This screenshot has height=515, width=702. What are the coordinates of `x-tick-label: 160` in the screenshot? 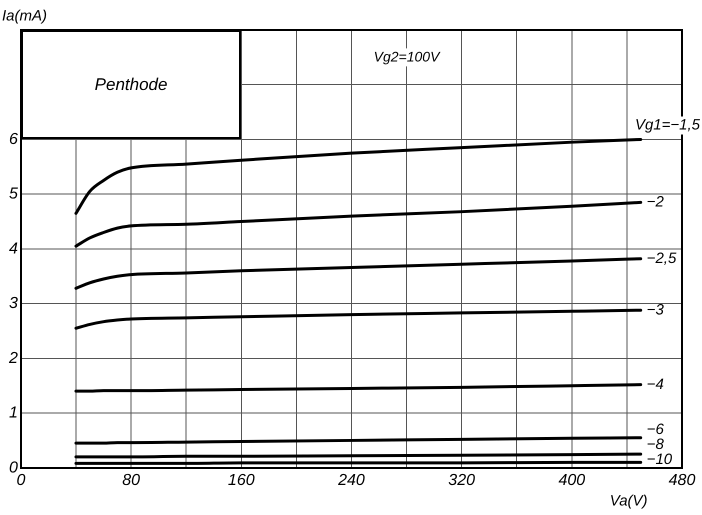 It's located at (241, 480).